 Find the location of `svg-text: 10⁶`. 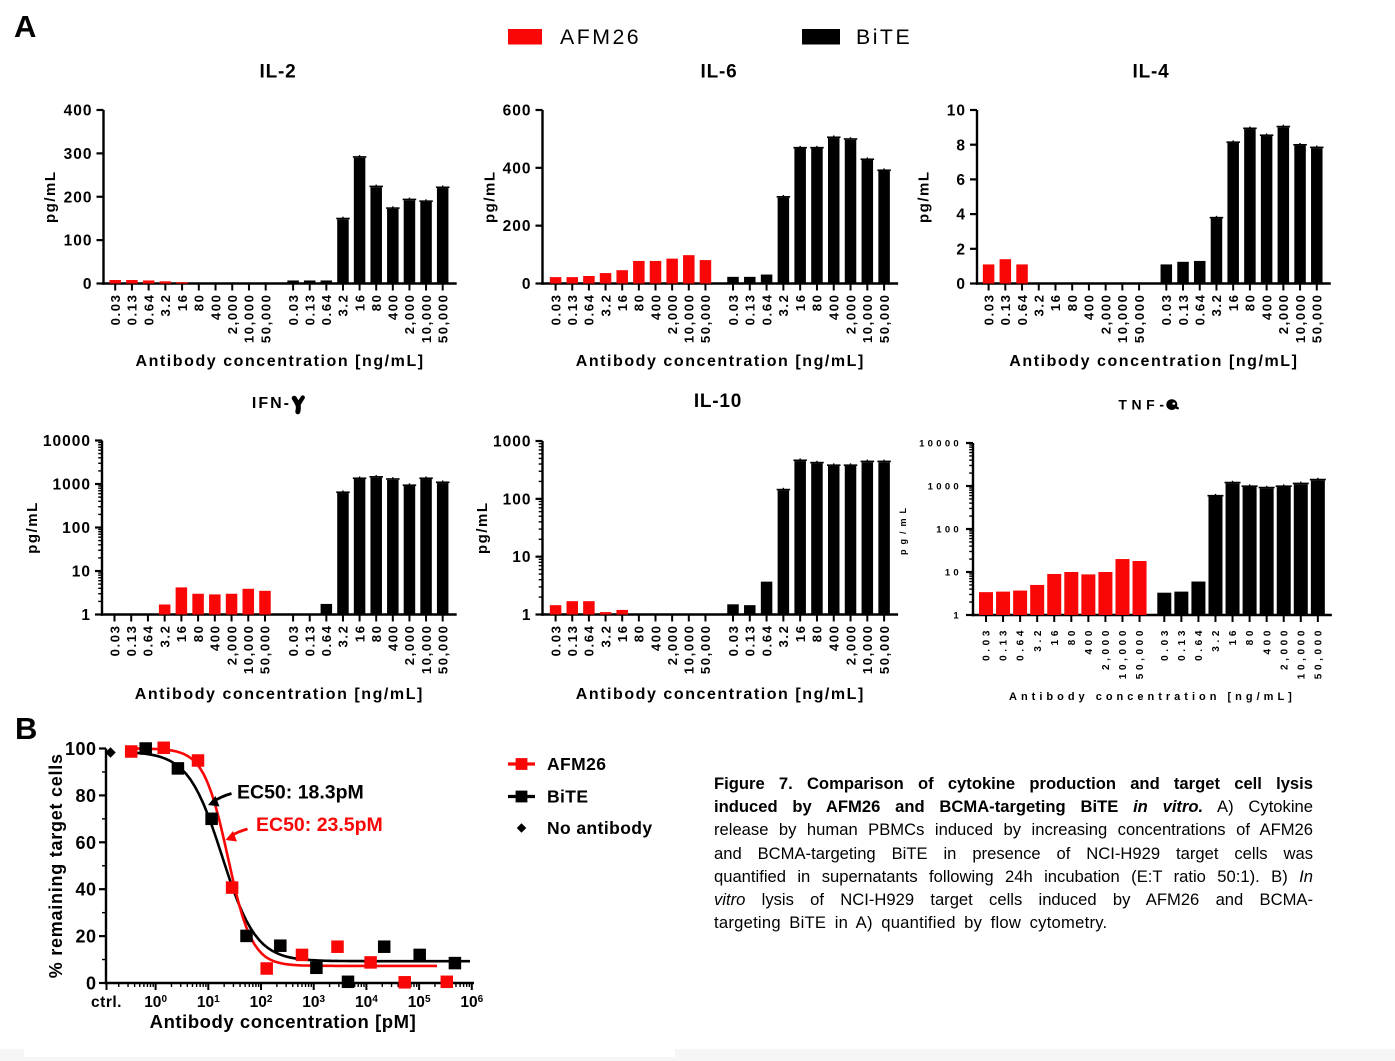

svg-text: 10⁶ is located at coordinates (471, 1002).